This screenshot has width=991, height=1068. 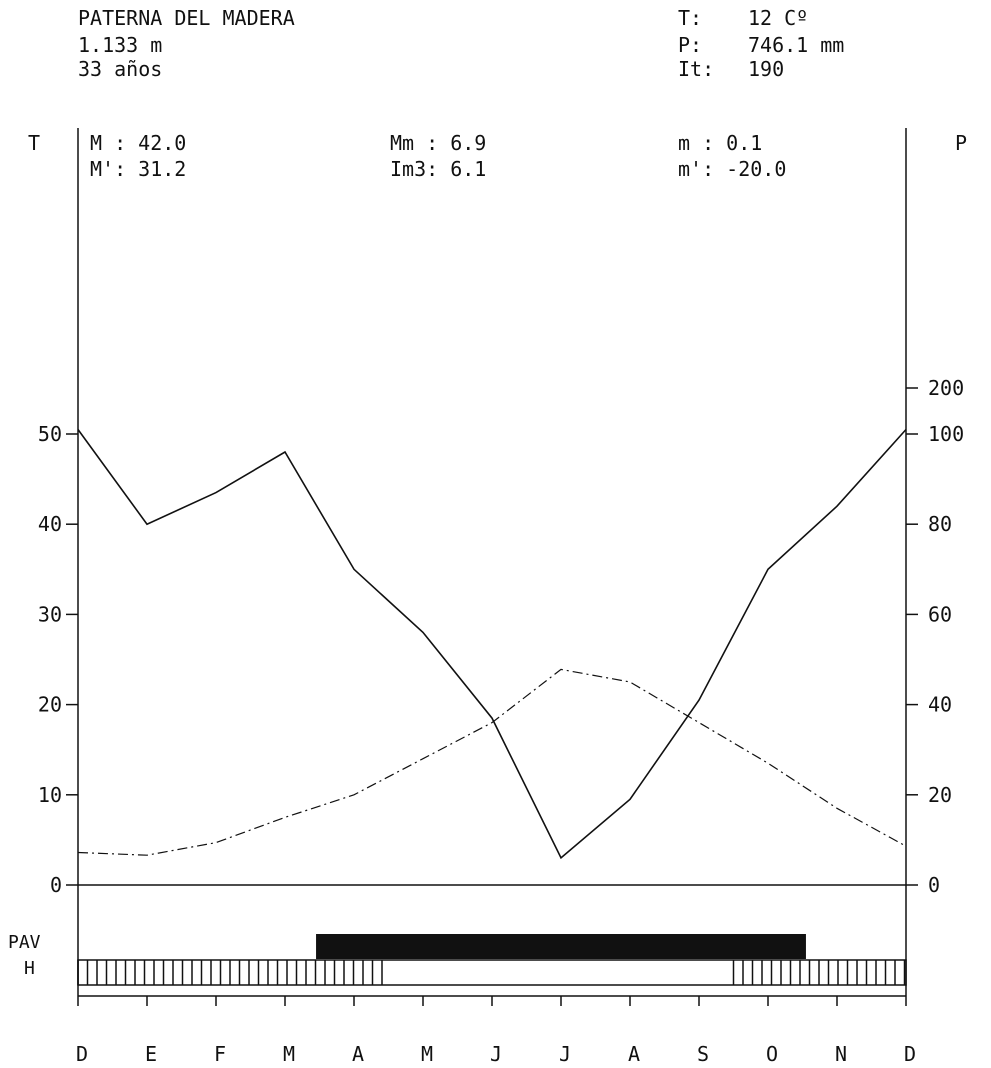 I want to click on month-label: S, so click(x=703, y=1054).